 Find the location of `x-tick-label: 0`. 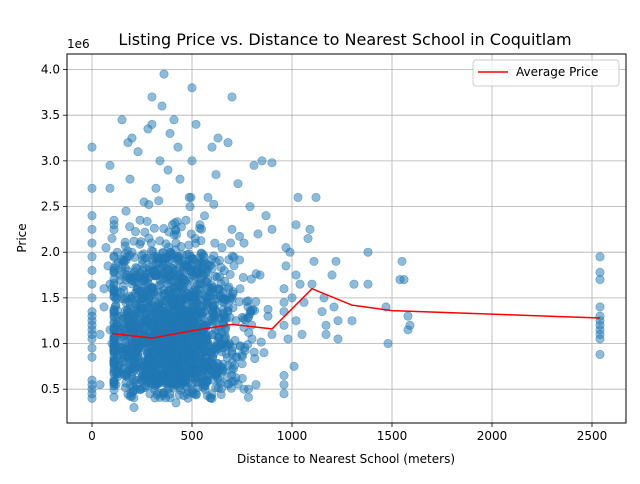

x-tick-label: 0 is located at coordinates (92, 436).